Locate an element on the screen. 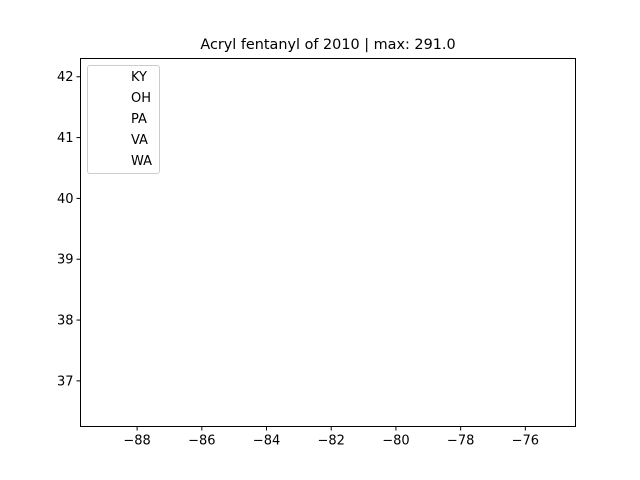 The width and height of the screenshot is (640, 480). x-tick-label: −76 is located at coordinates (525, 441).